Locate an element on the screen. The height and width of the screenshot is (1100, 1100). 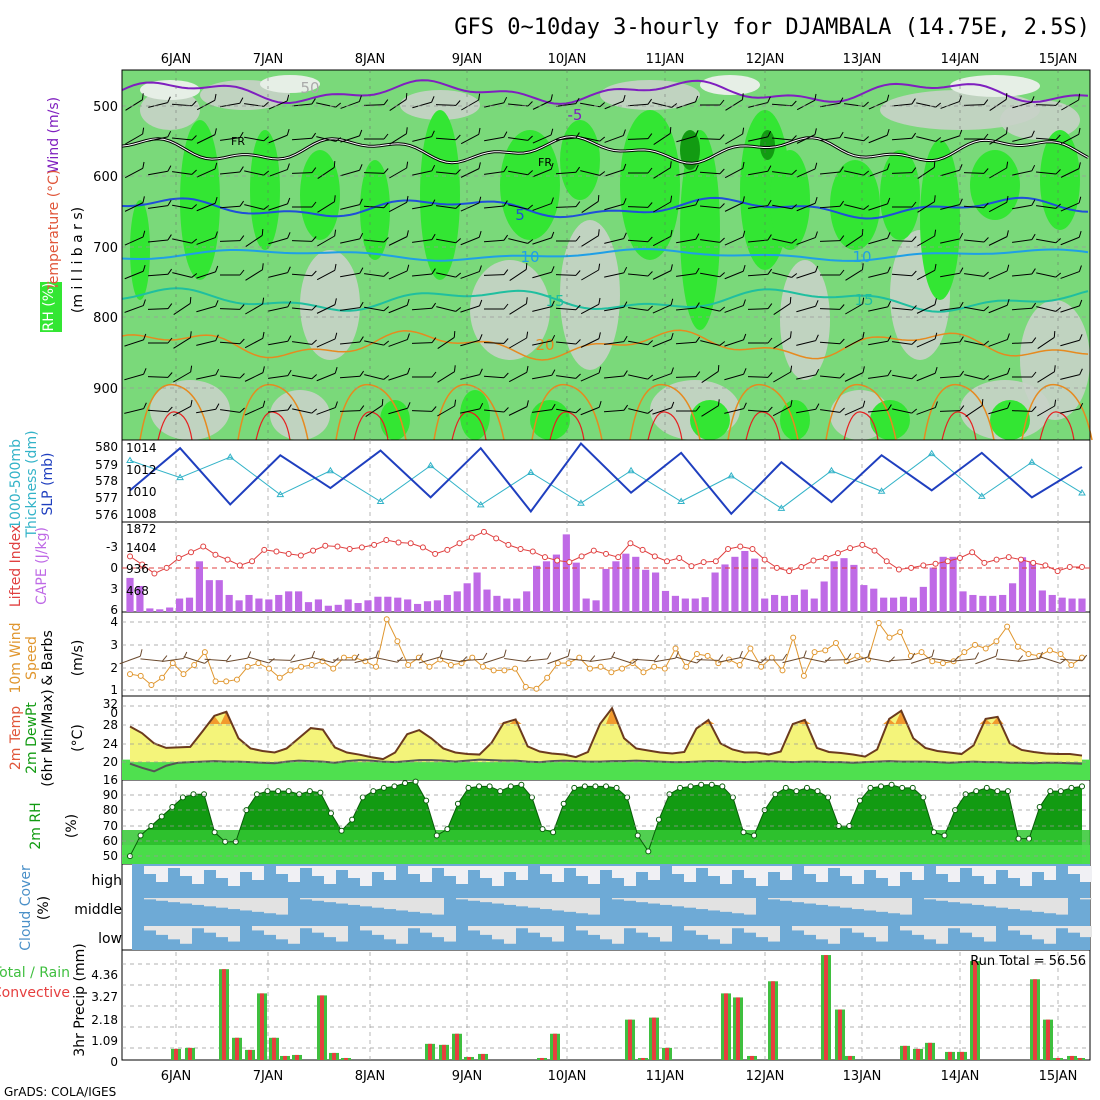
contour-label: -5 is located at coordinates (575, 115).